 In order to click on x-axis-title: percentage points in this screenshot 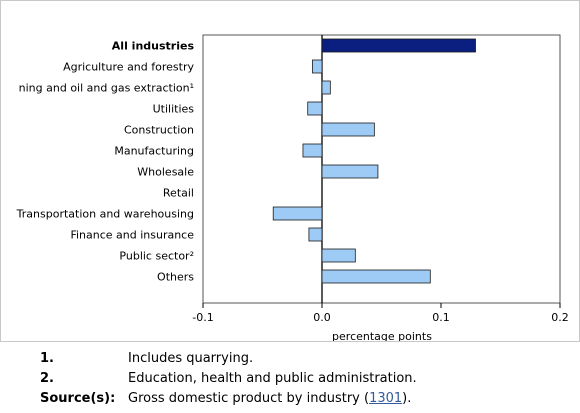, I will do `click(382, 335)`.